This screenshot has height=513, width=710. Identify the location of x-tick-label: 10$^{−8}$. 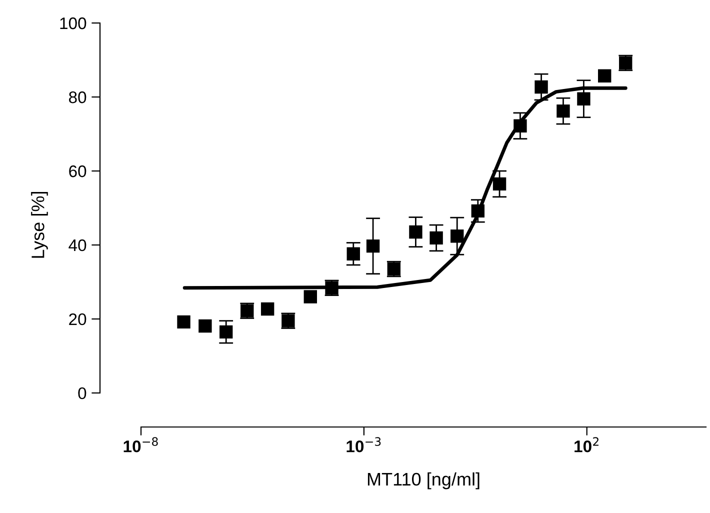
(141, 444).